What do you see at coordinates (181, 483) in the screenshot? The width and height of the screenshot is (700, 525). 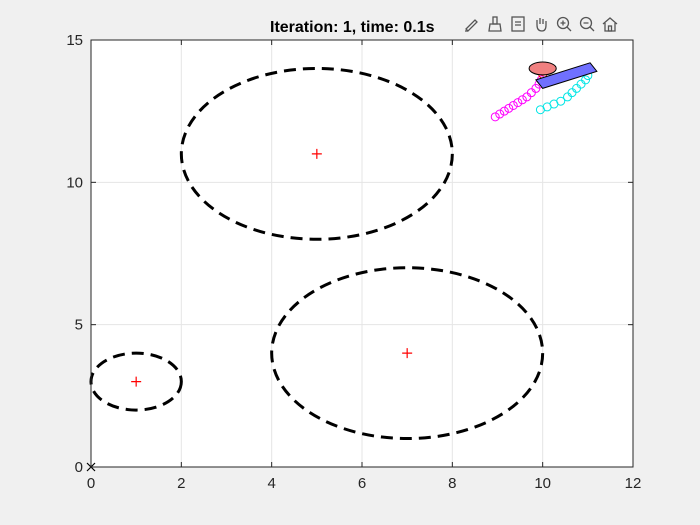 I see `x-tick-label: 2` at bounding box center [181, 483].